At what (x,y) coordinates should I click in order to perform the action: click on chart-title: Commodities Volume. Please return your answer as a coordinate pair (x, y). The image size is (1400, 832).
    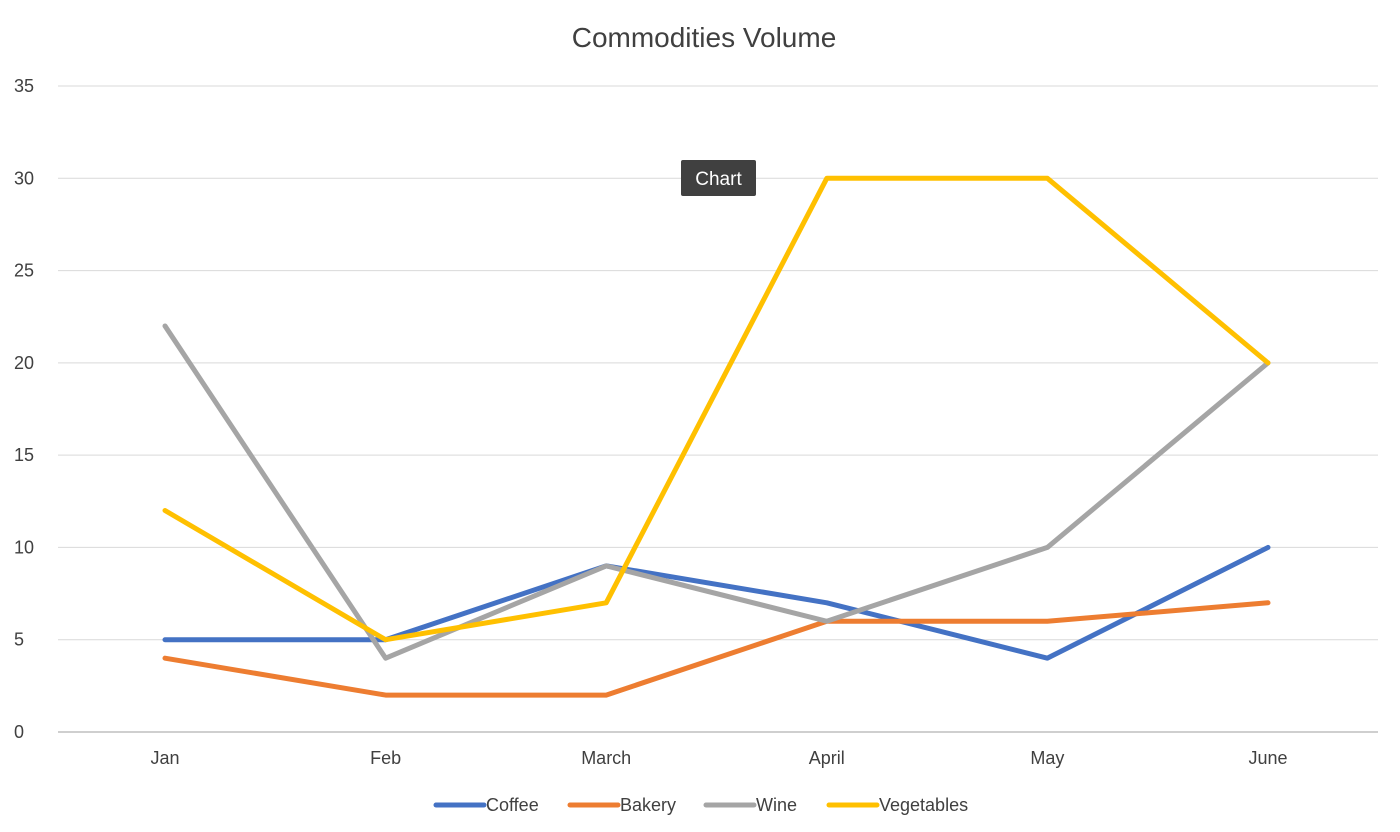
    Looking at the image, I should click on (704, 37).